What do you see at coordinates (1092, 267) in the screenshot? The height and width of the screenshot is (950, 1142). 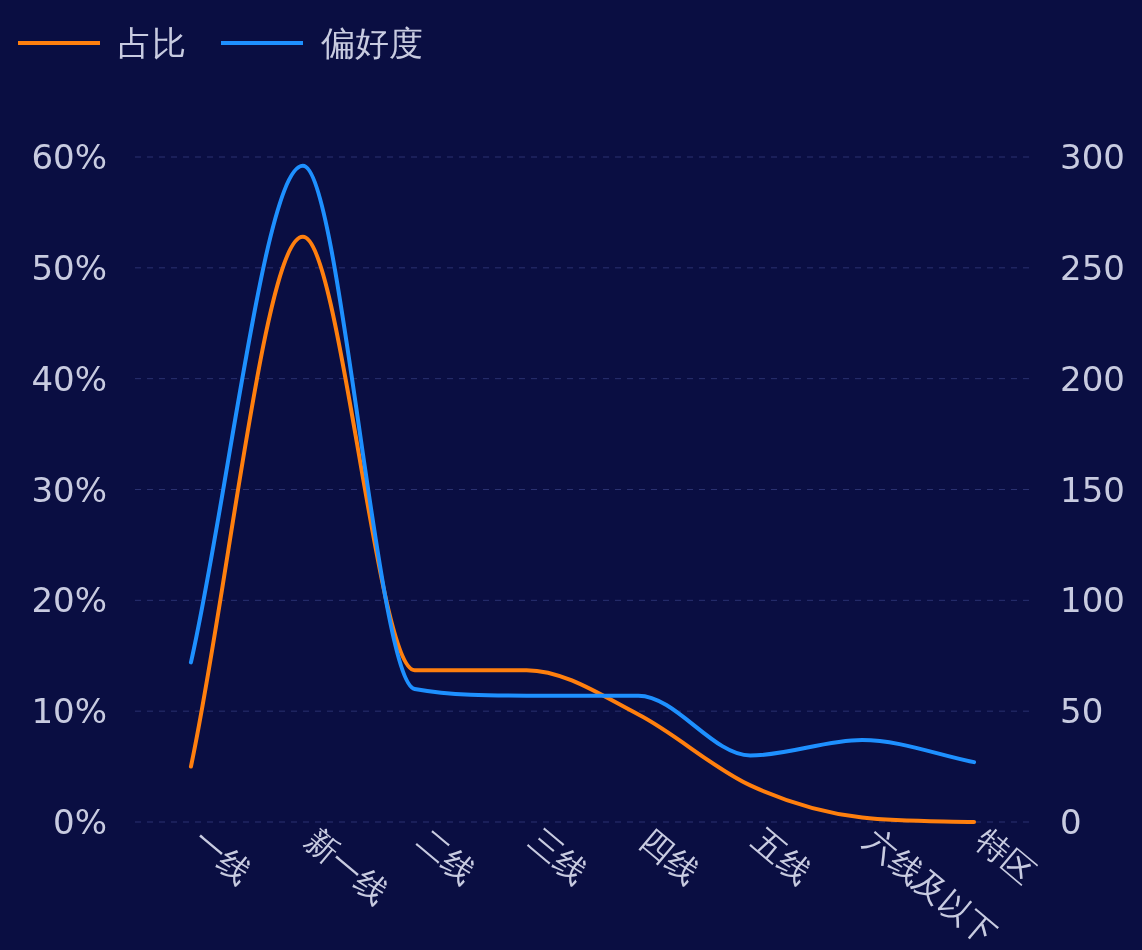 I see `y2-tick-label: 250` at bounding box center [1092, 267].